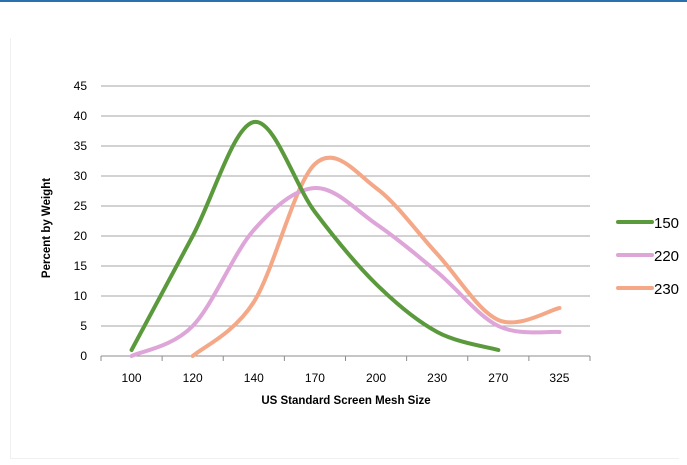 This screenshot has height=465, width=687. What do you see at coordinates (81, 176) in the screenshot?
I see `y-tick-label: 30` at bounding box center [81, 176].